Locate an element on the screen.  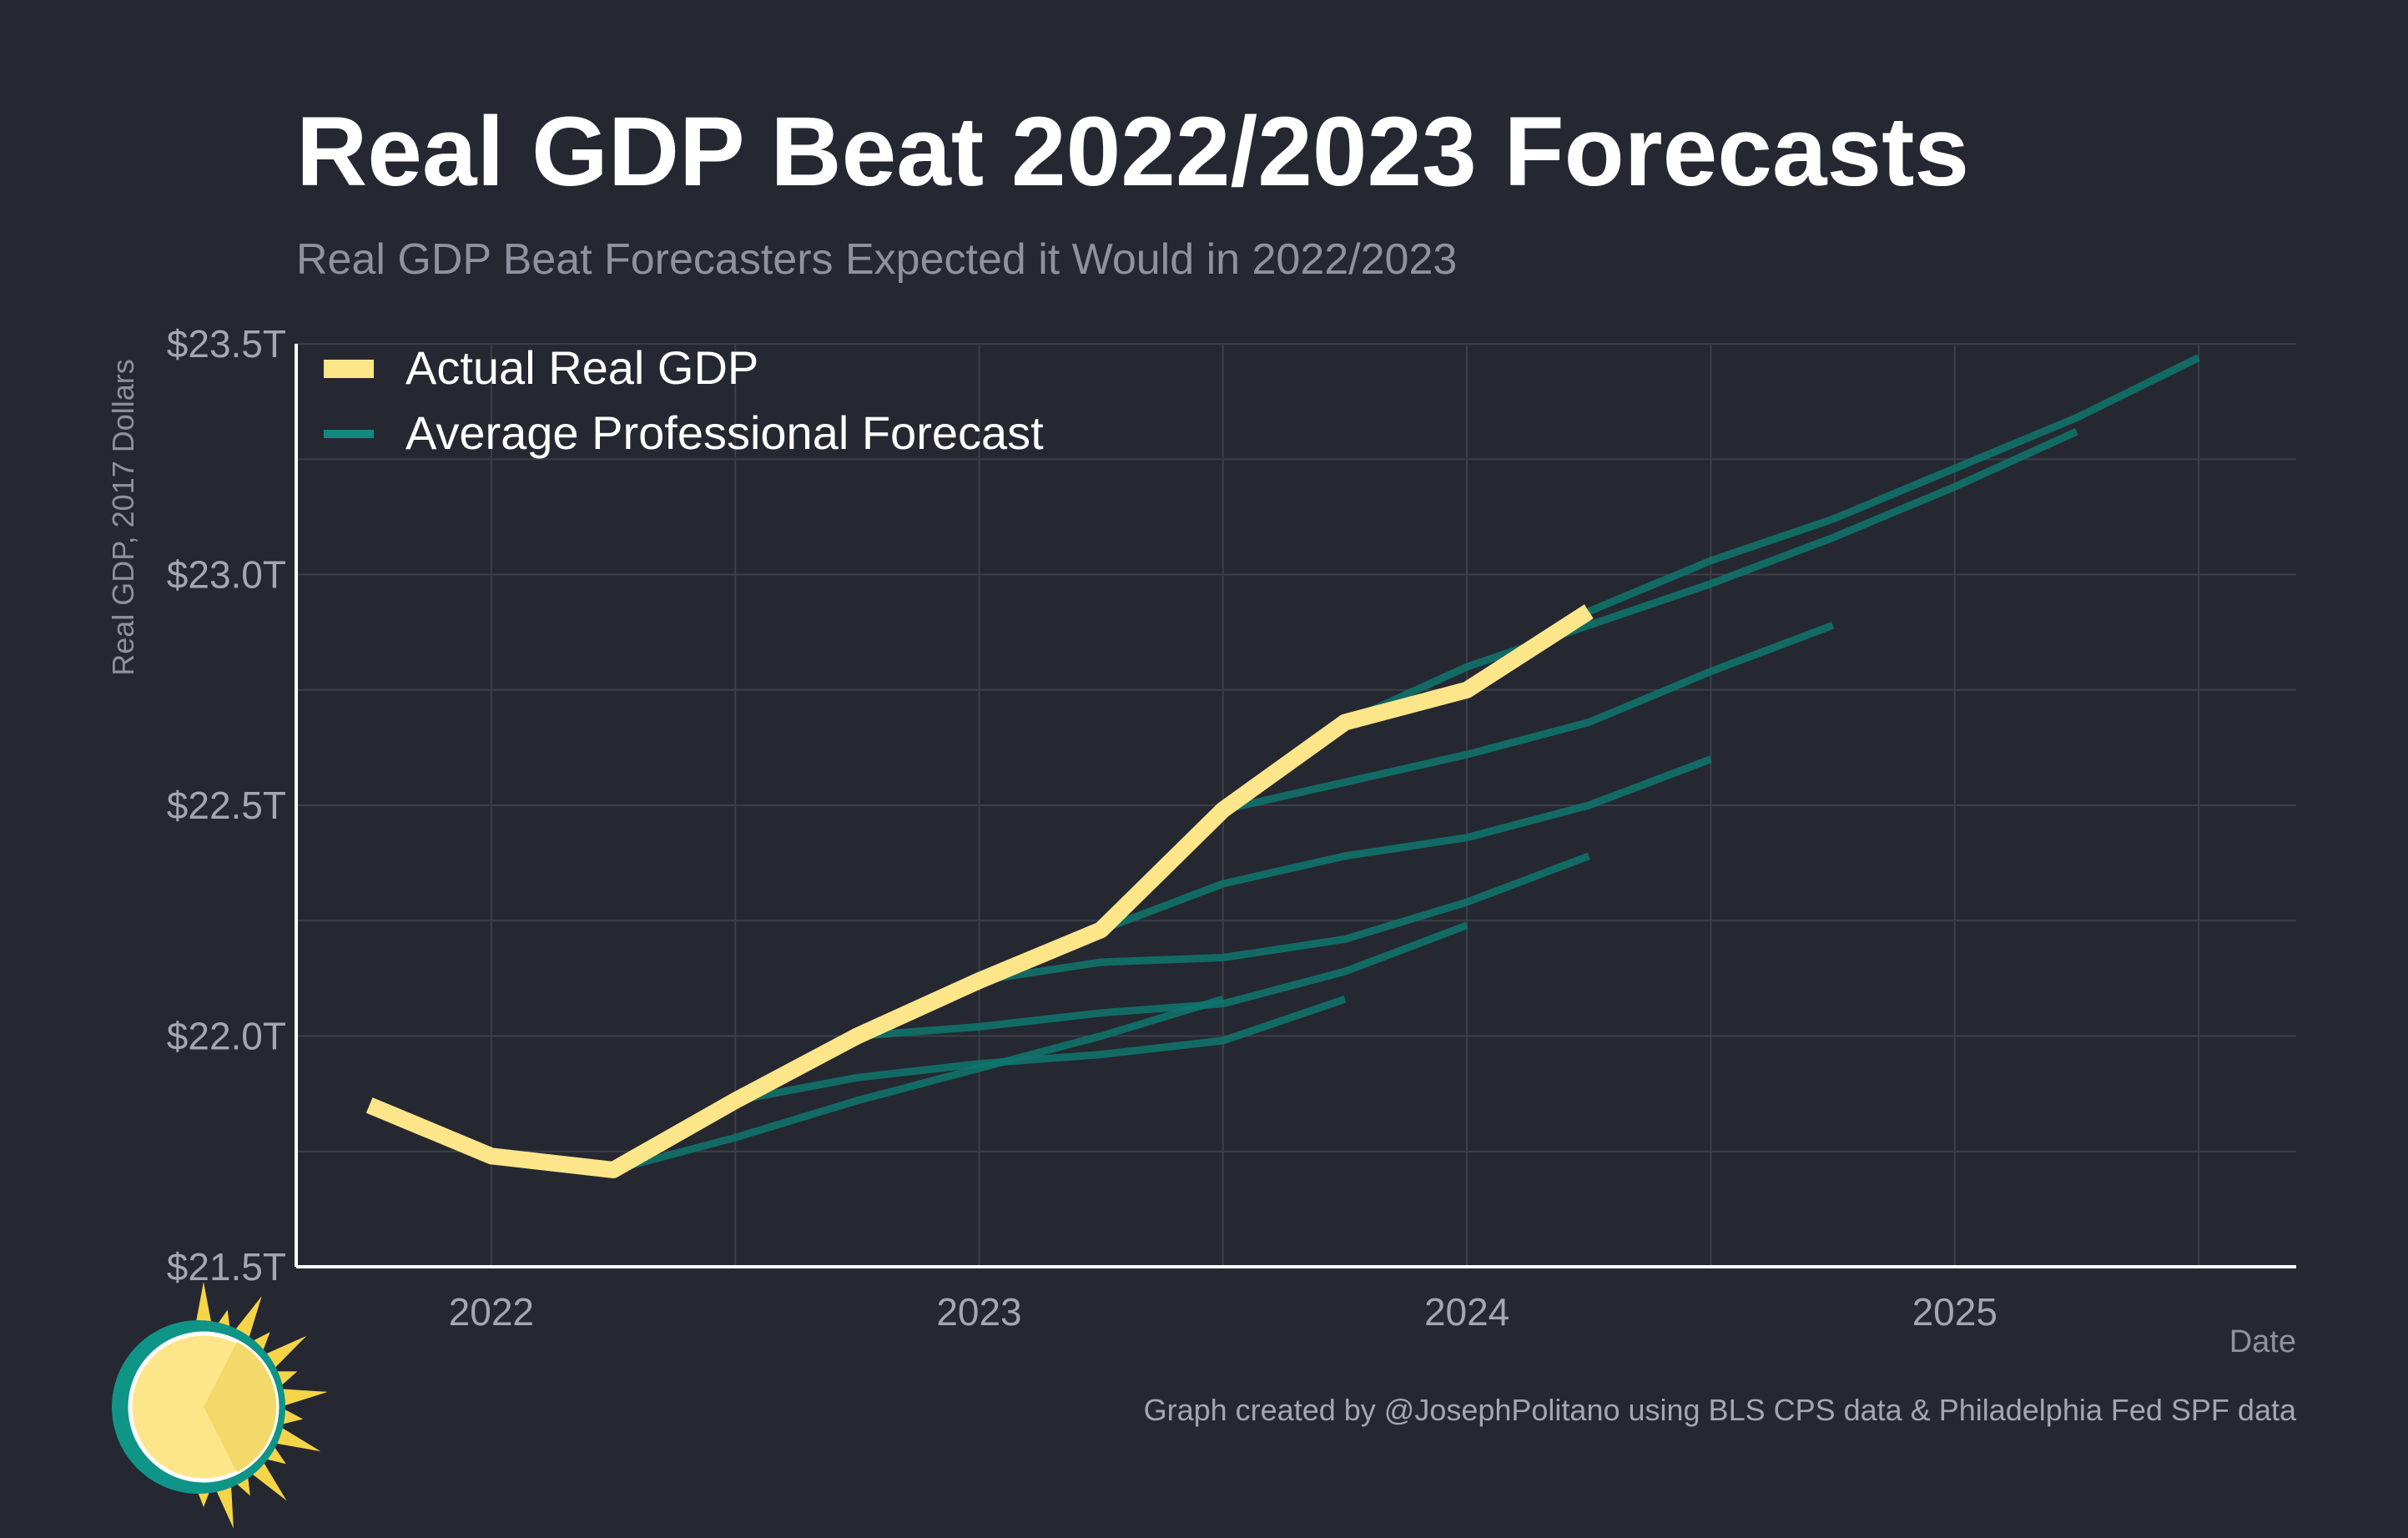
y-tick-label: $22.5T is located at coordinates (226, 805).